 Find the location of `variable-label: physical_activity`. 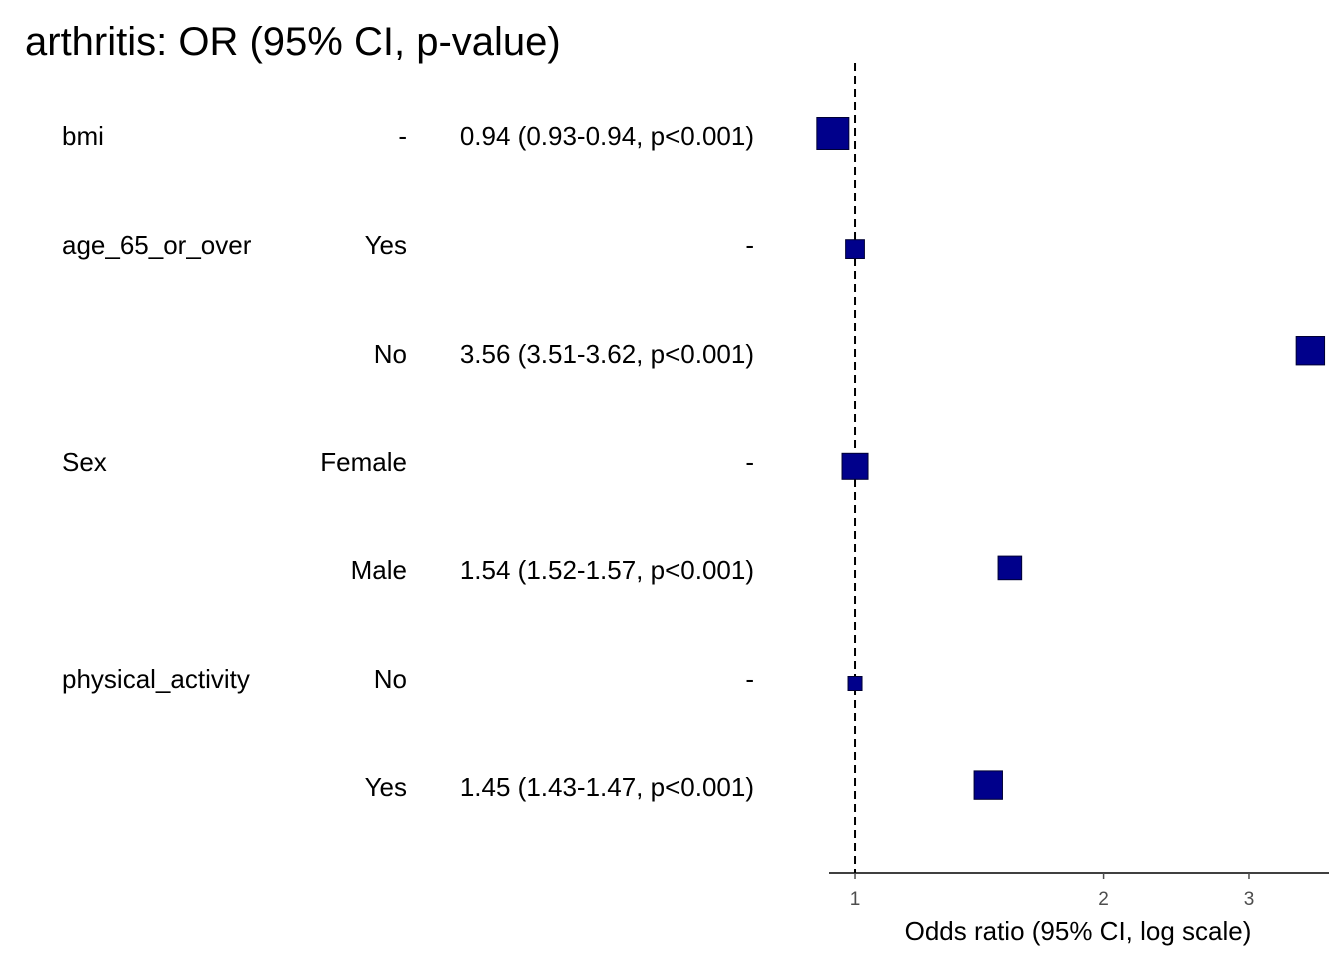

variable-label: physical_activity is located at coordinates (156, 679).